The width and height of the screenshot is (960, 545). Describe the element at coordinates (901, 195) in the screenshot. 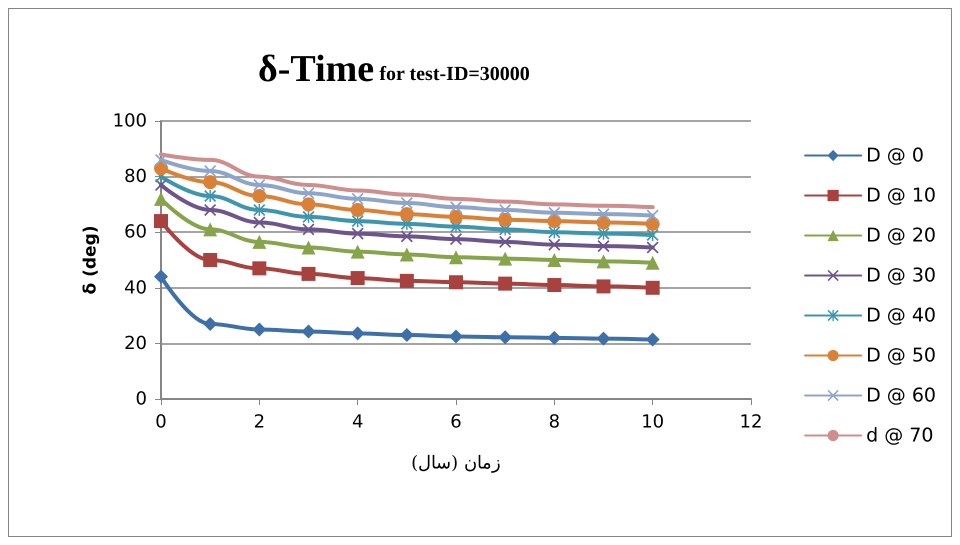

I see `legend-label: D @ 10` at that location.